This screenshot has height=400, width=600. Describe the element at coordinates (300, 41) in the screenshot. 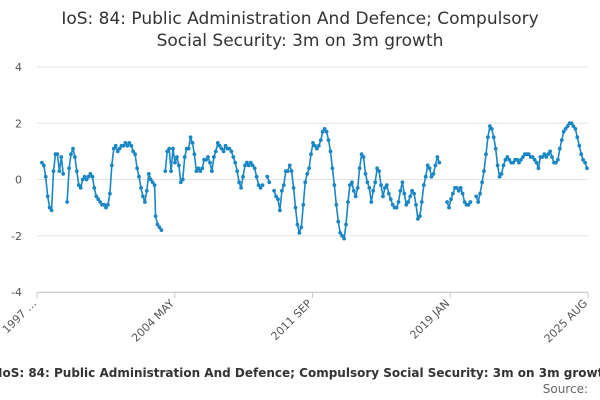

I see `chart-title-line-2: Social Security: 3m on 3m growth` at that location.